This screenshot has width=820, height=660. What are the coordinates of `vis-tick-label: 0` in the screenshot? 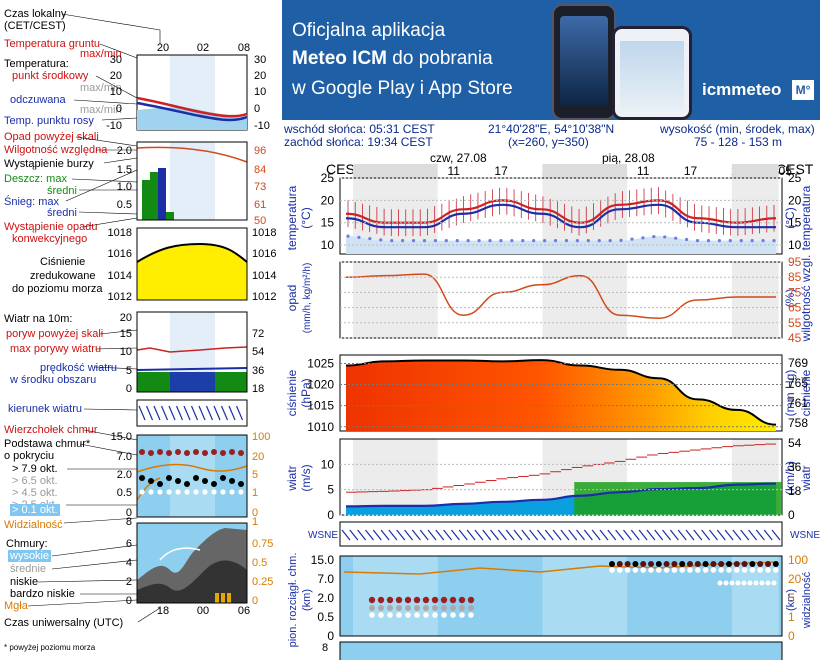 It's located at (791, 636).